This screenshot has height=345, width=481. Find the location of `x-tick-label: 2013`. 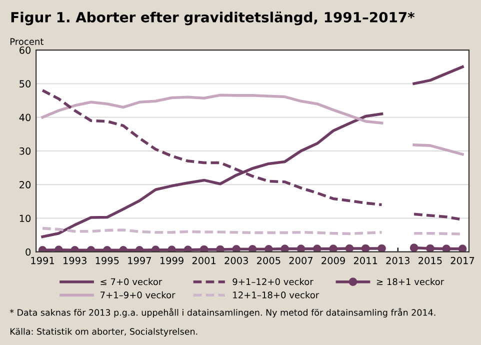

x-tick-label: 2013 is located at coordinates (398, 260).